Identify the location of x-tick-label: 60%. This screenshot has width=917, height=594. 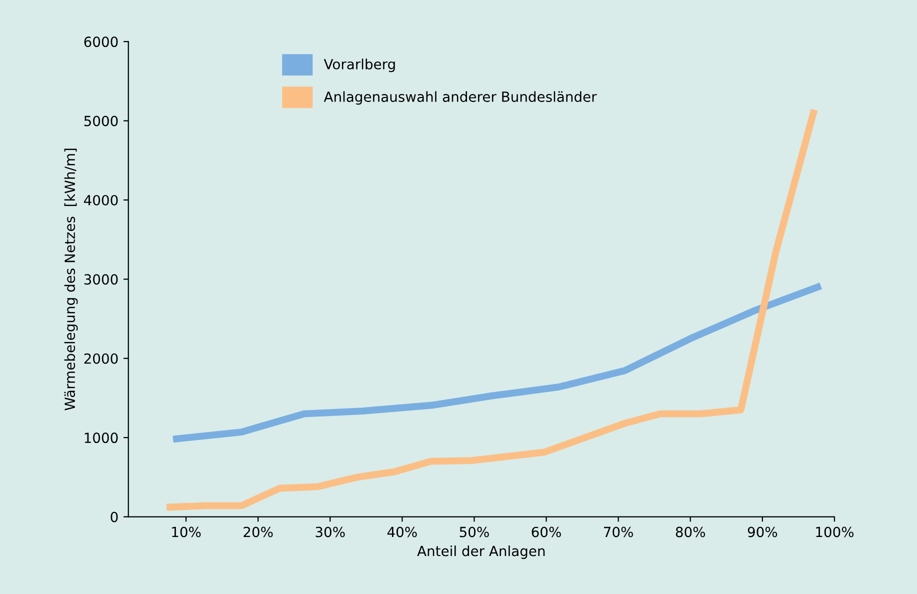
(546, 532).